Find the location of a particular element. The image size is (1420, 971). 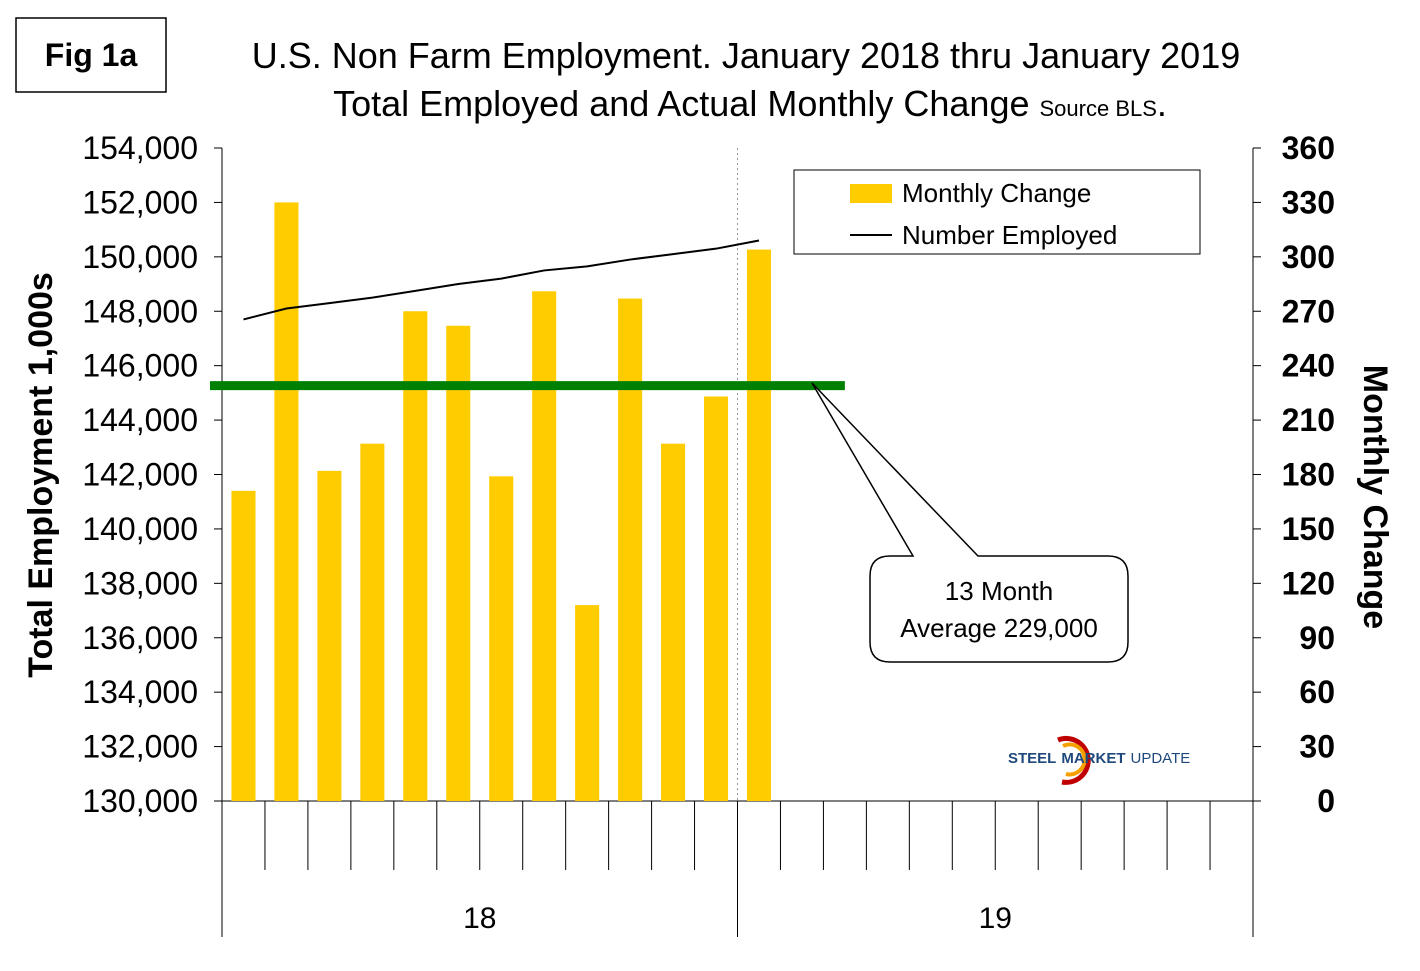

legend-swatch-monthly-change is located at coordinates (871, 193).